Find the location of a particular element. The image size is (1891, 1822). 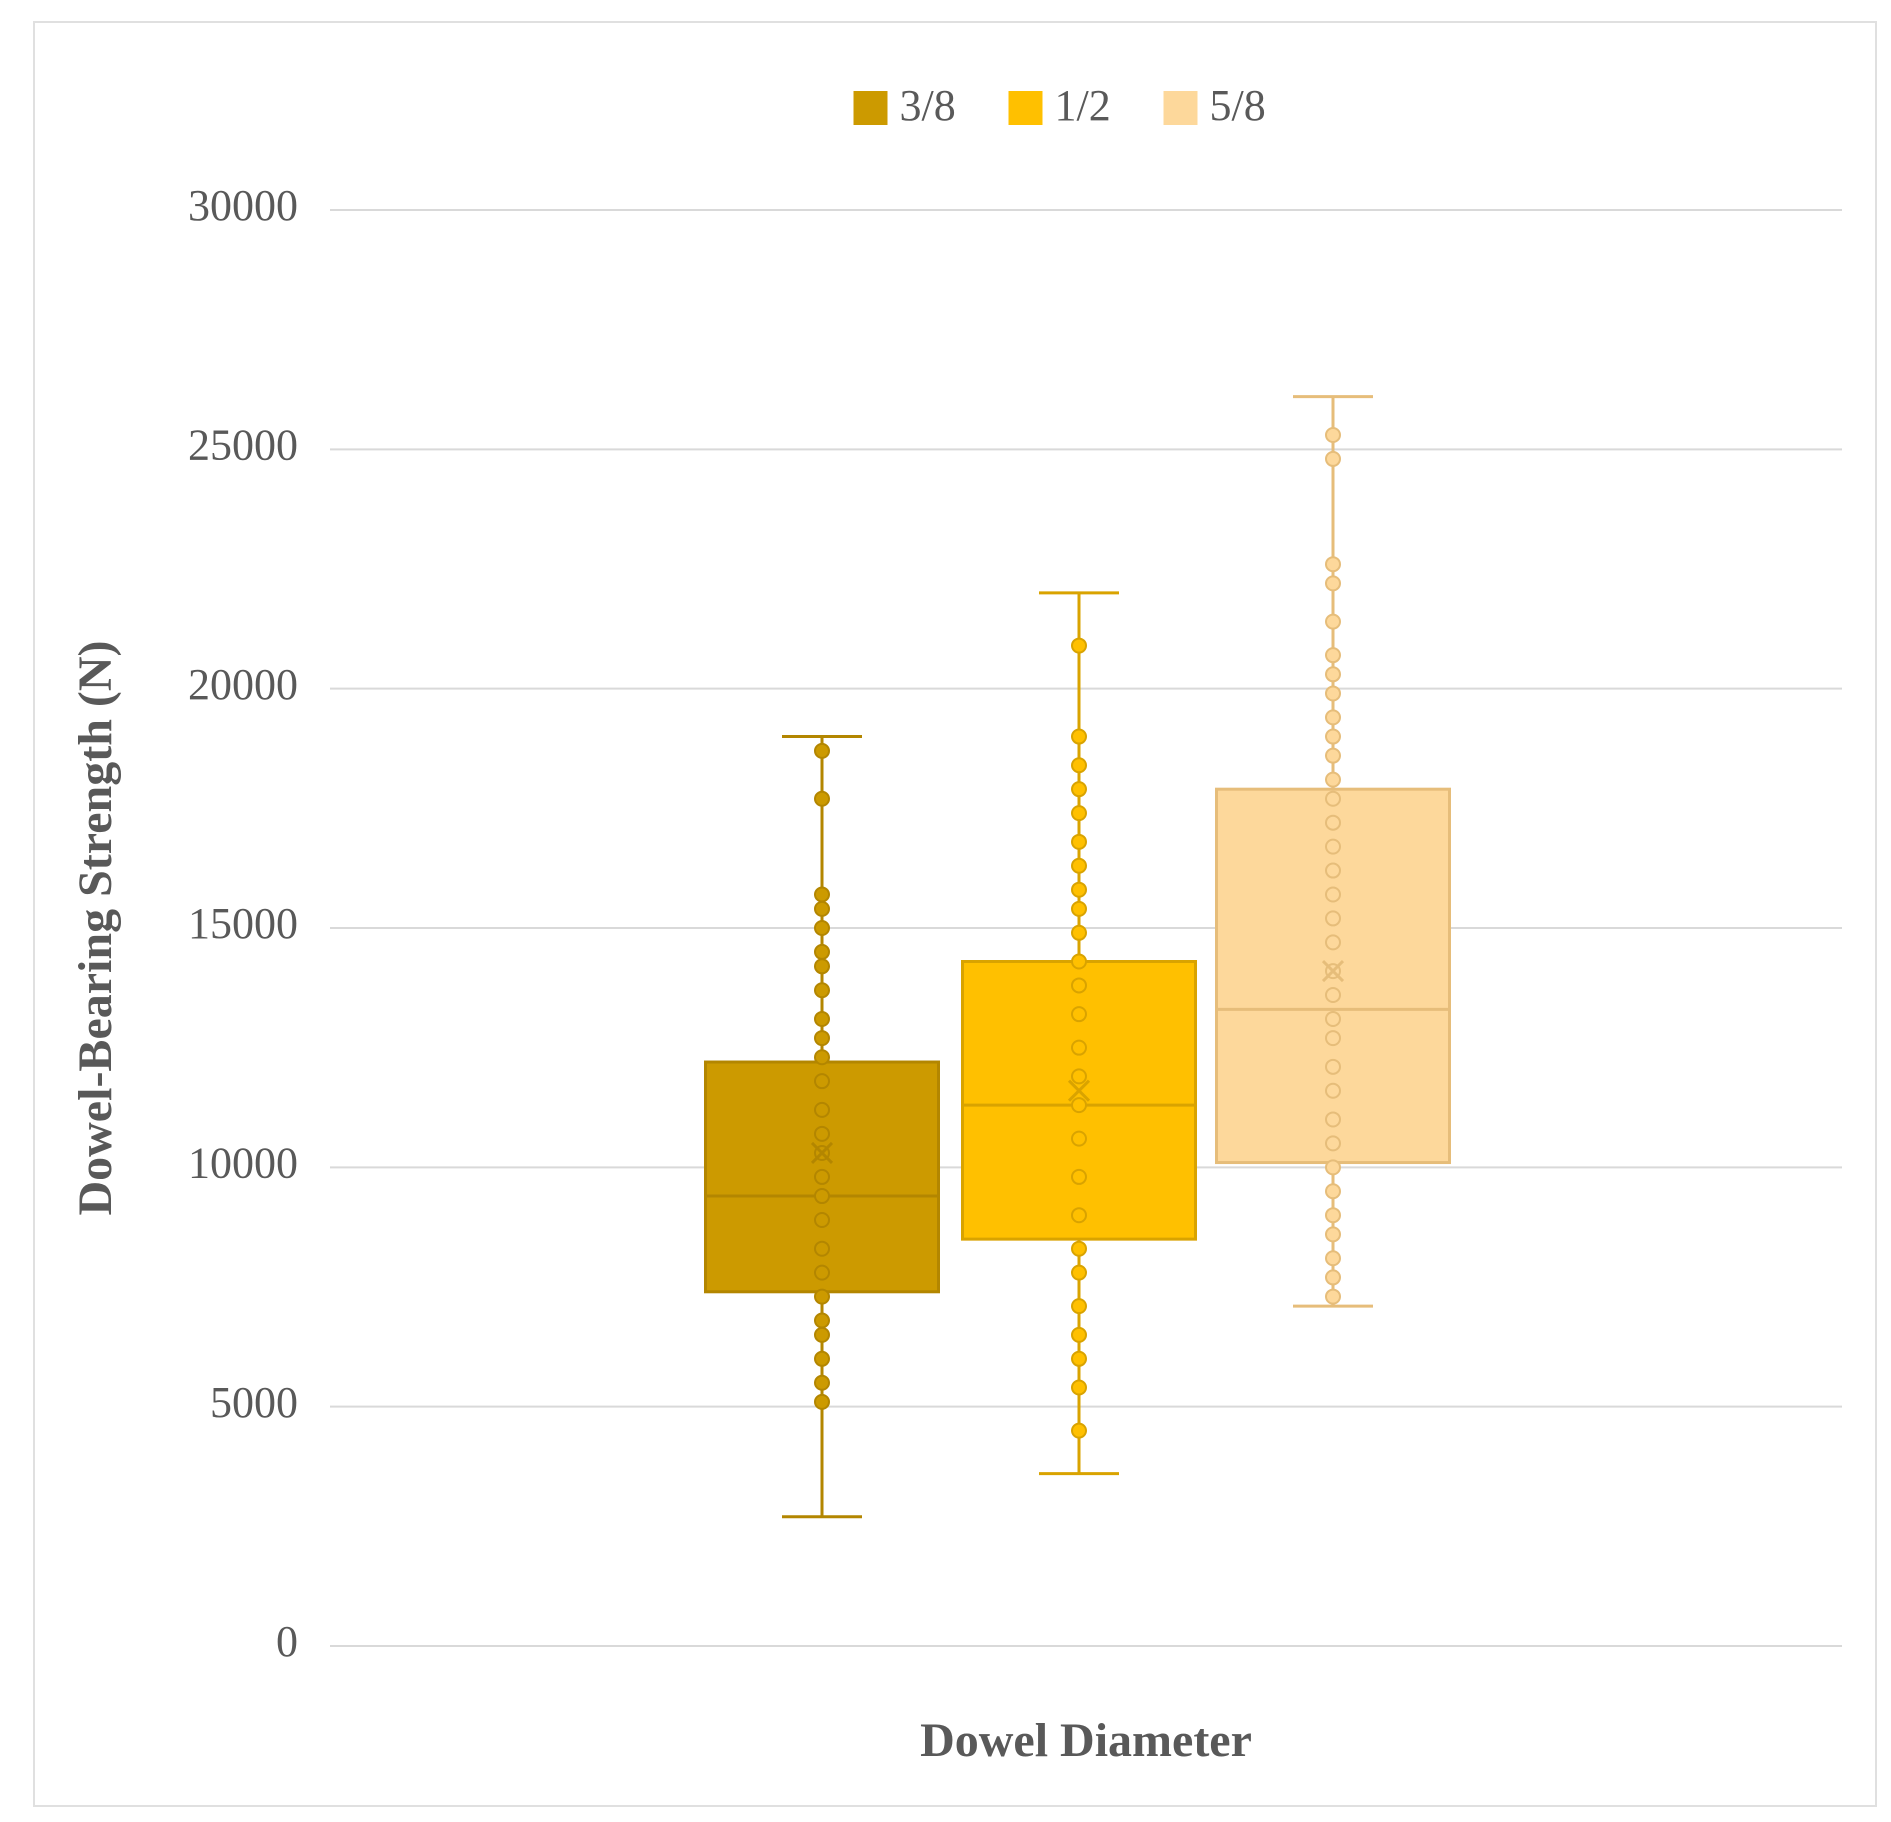

y-tick-label: 0 is located at coordinates (287, 1641).